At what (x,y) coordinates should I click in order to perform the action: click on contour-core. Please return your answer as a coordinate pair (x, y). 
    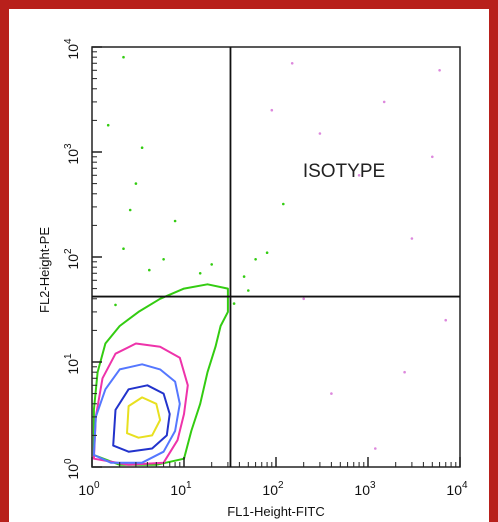
    Looking at the image, I should click on (141, 418).